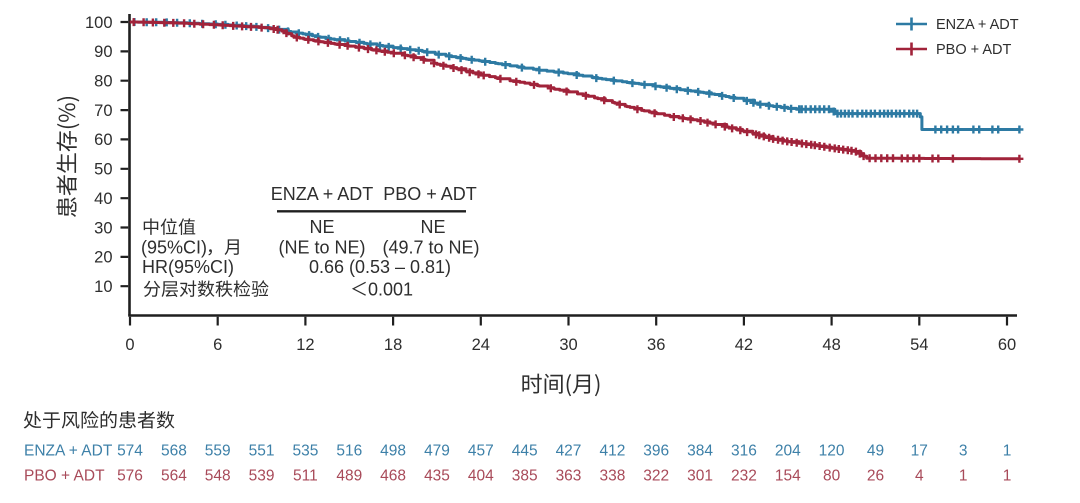 This screenshot has width=1080, height=503. I want to click on svg-text: 559, so click(218, 451).